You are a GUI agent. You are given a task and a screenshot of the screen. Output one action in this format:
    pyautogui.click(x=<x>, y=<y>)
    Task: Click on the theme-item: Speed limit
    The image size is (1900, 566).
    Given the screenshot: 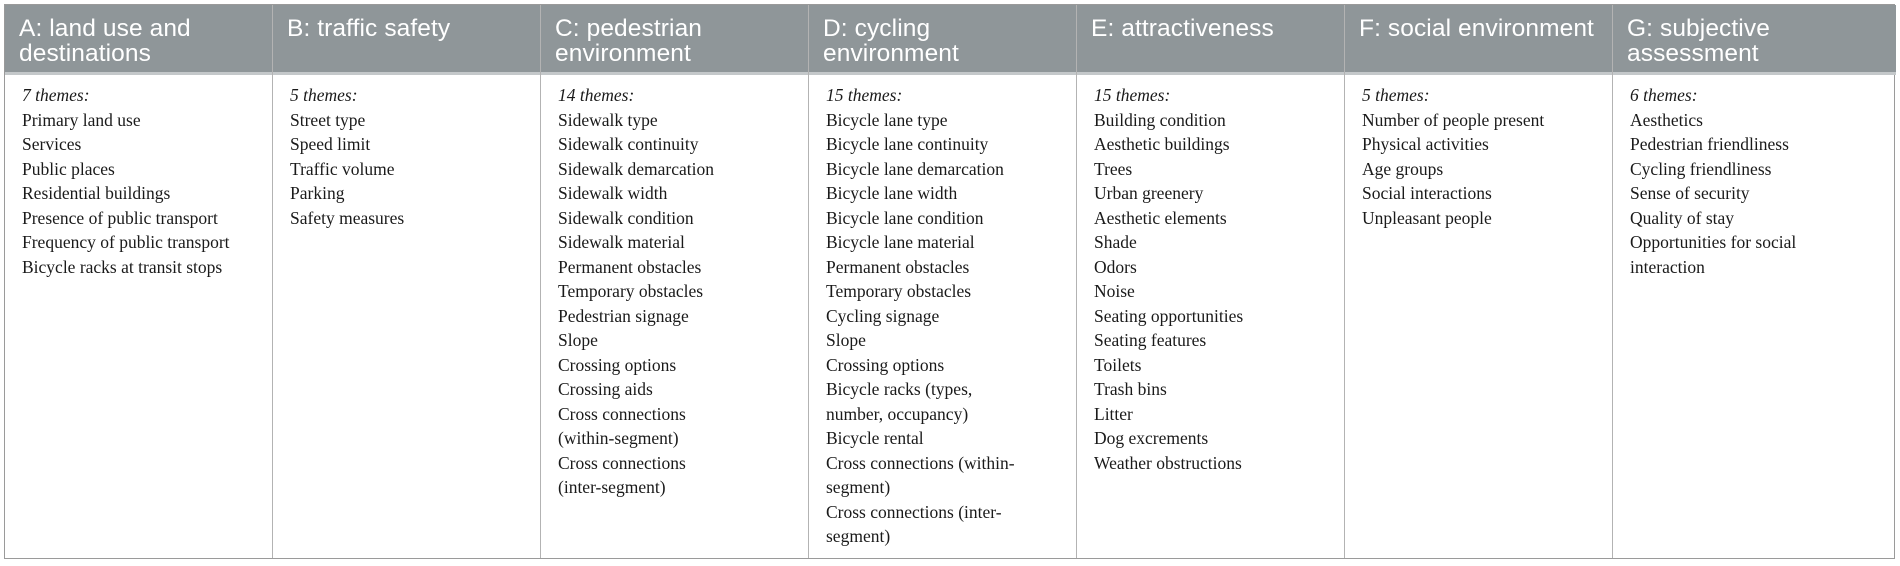 What is the action you would take?
    pyautogui.click(x=330, y=144)
    